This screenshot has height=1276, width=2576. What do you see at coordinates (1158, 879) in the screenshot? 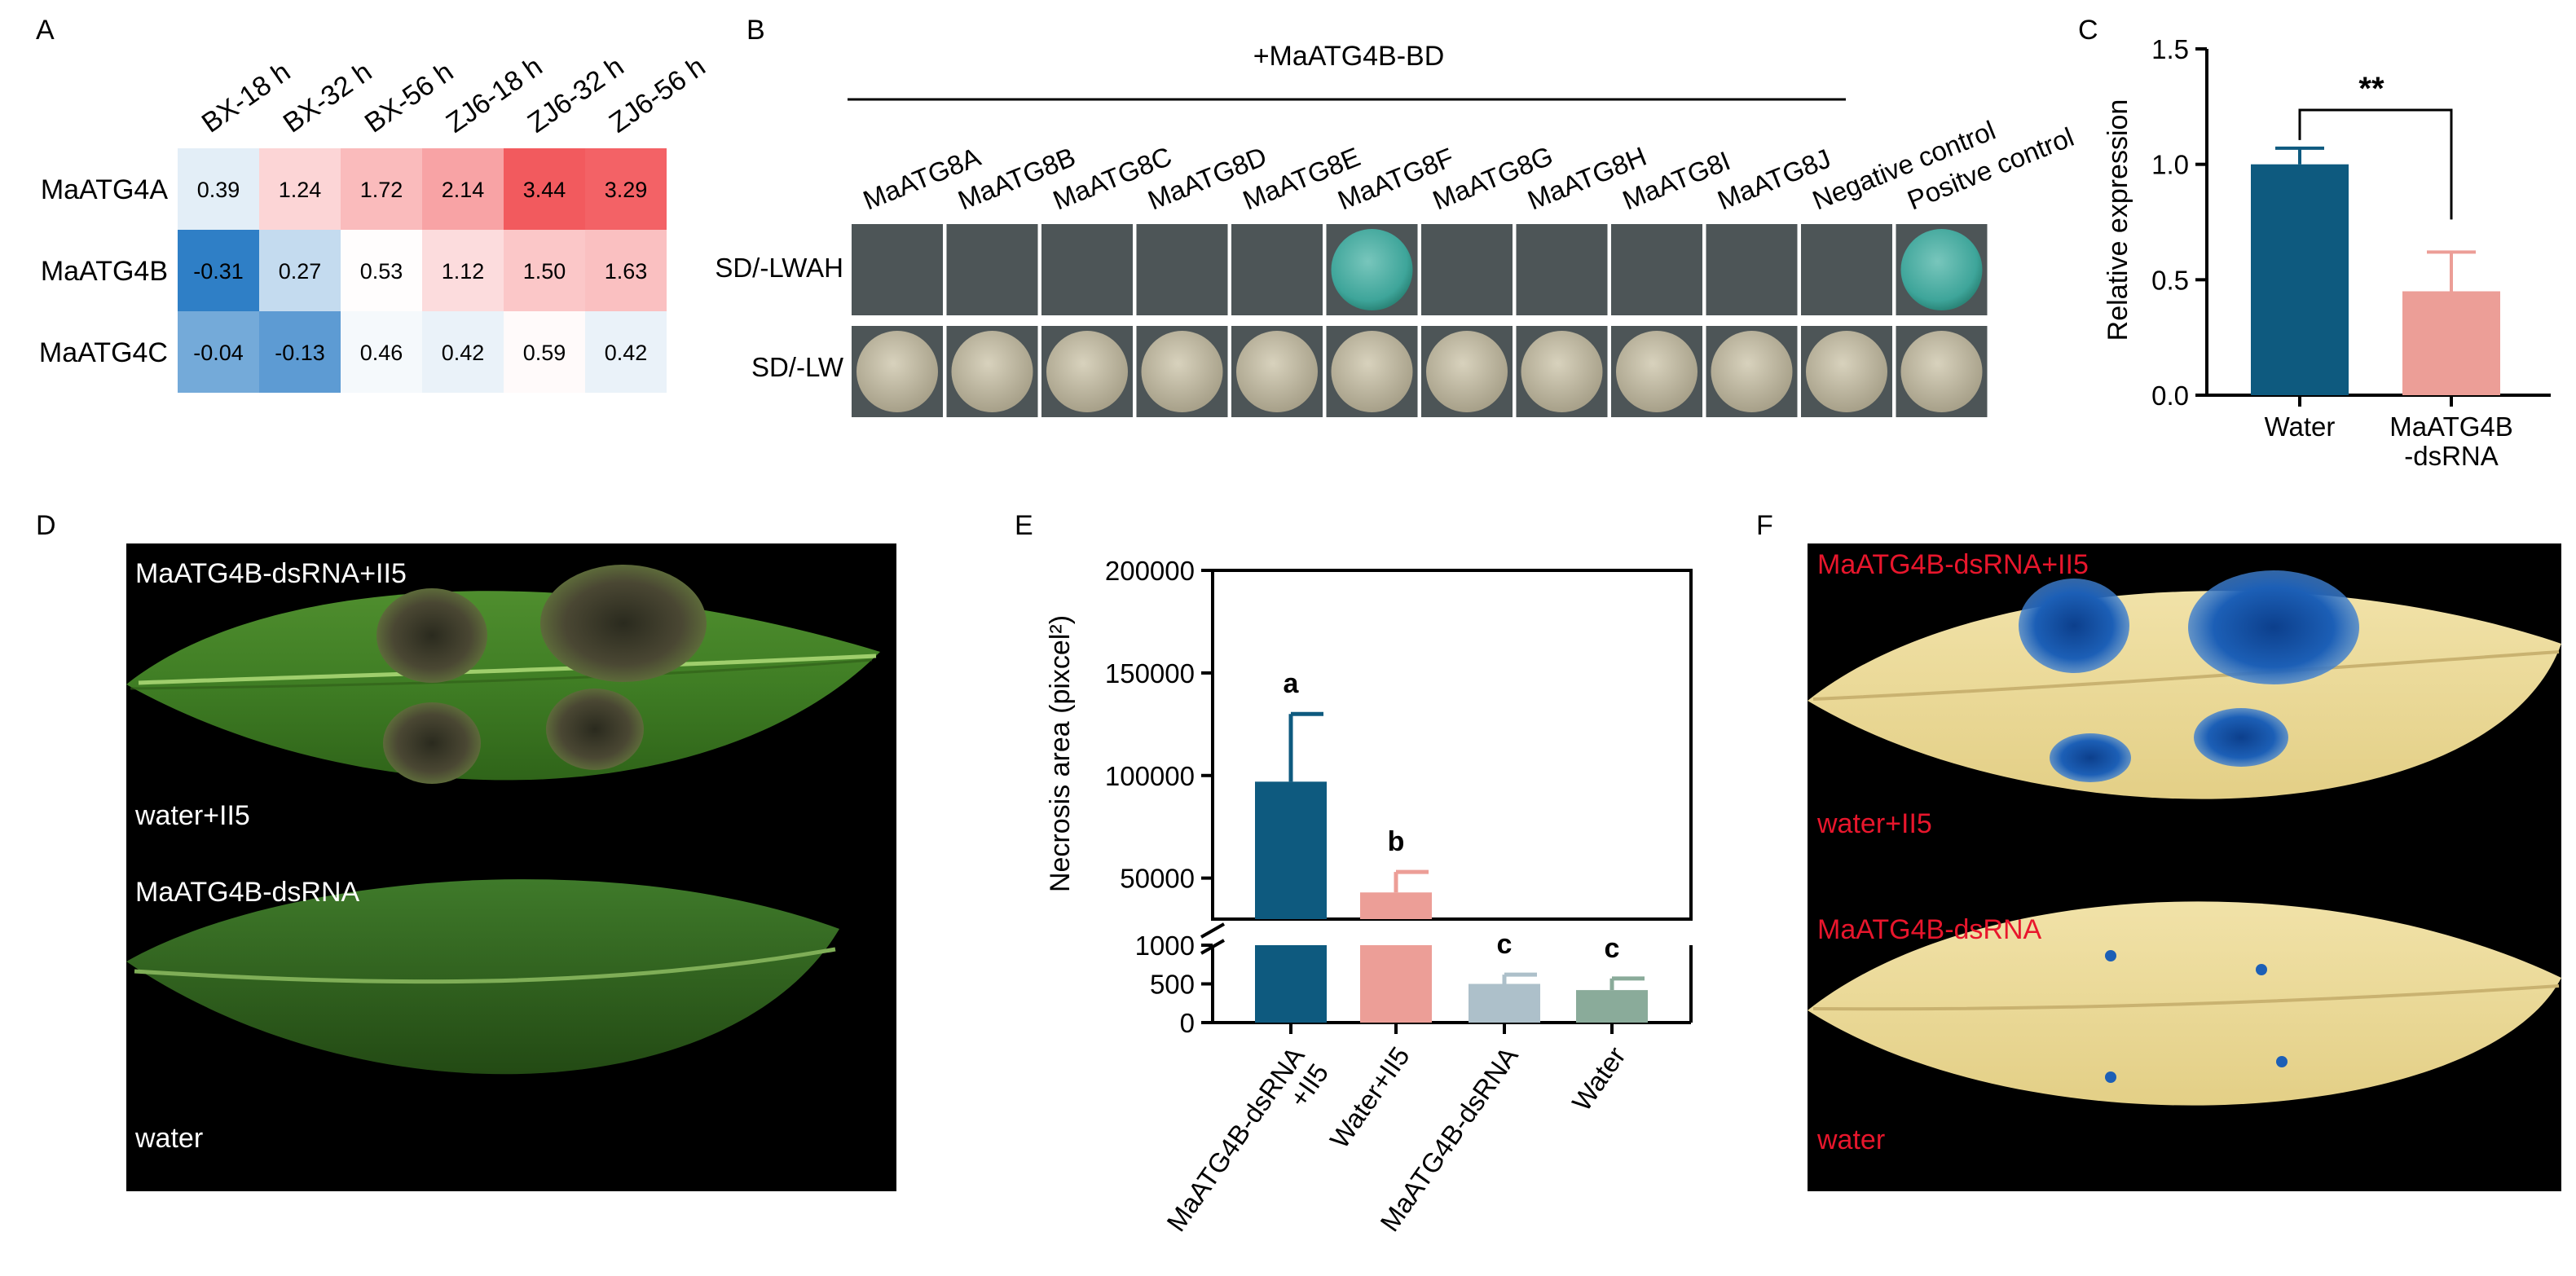
I see `e-ytick-label: 50000` at bounding box center [1158, 879].